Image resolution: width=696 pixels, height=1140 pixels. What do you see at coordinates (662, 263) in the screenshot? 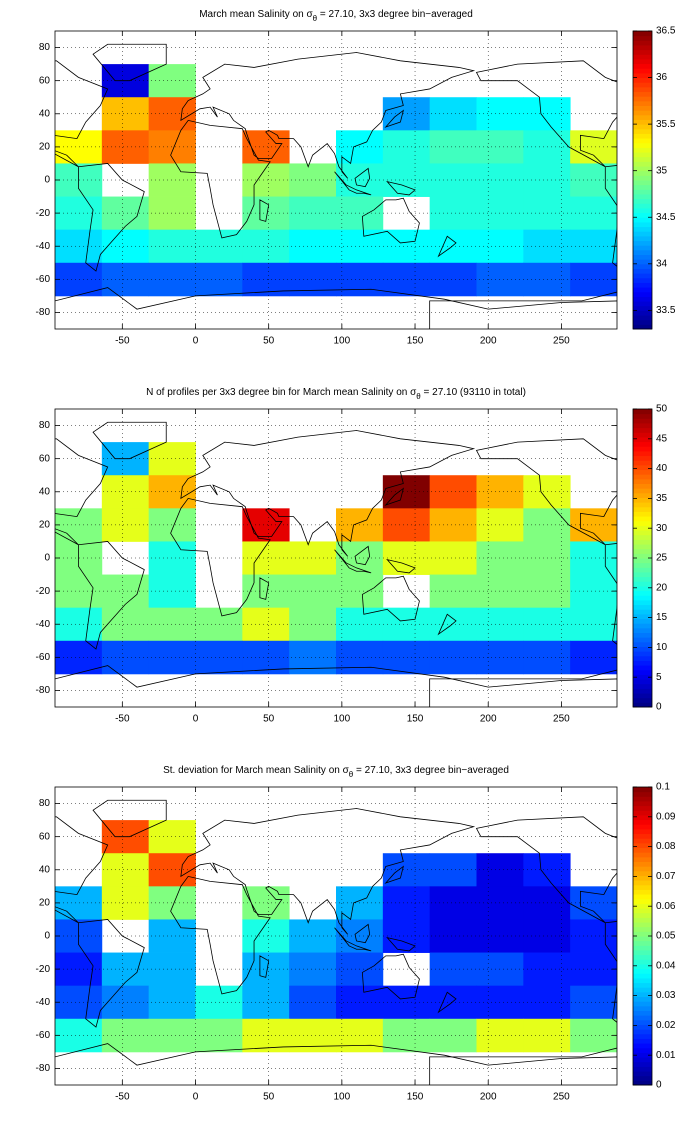
I see `colorbar-label: 34` at bounding box center [662, 263].